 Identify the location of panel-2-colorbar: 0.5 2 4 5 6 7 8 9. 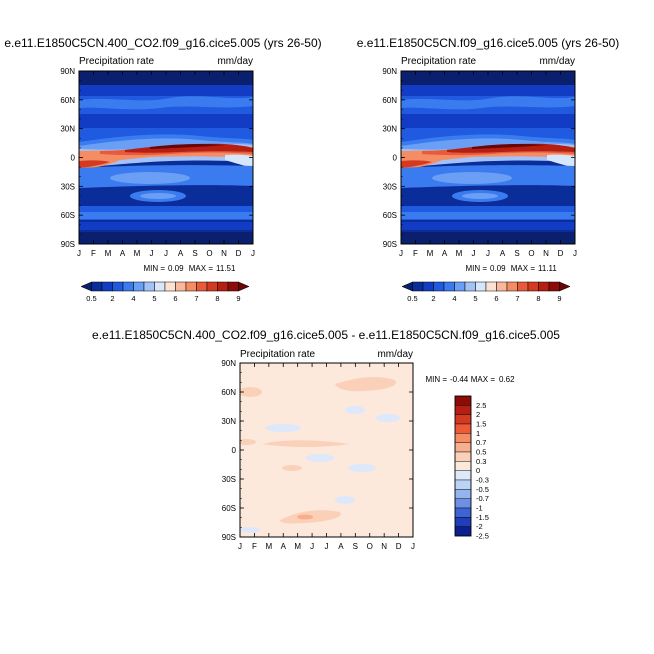
(486, 292).